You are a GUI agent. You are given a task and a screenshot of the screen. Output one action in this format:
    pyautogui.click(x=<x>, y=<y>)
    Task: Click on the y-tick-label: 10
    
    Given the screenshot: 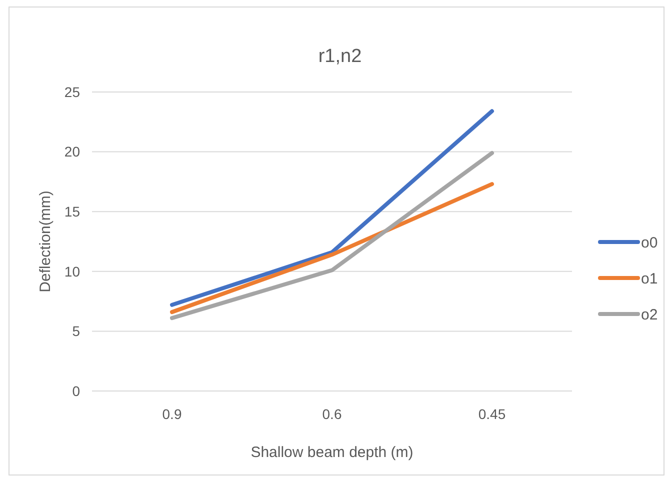 What is the action you would take?
    pyautogui.click(x=72, y=271)
    